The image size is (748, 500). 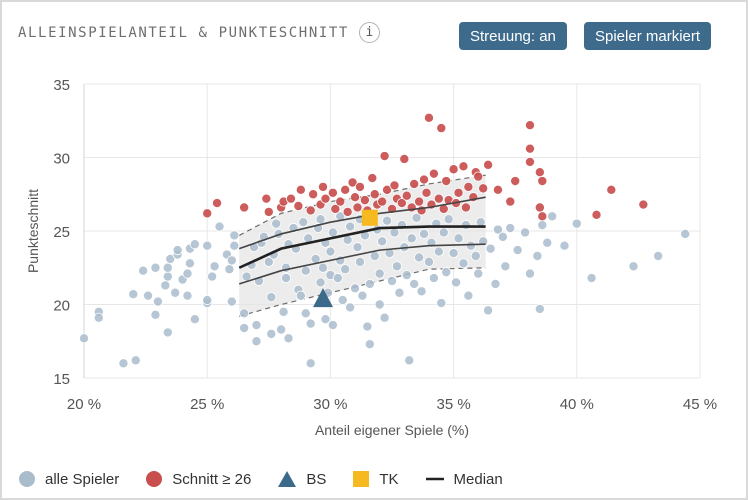 What do you see at coordinates (375, 479) in the screenshot?
I see `legend-item-tk: TK` at bounding box center [375, 479].